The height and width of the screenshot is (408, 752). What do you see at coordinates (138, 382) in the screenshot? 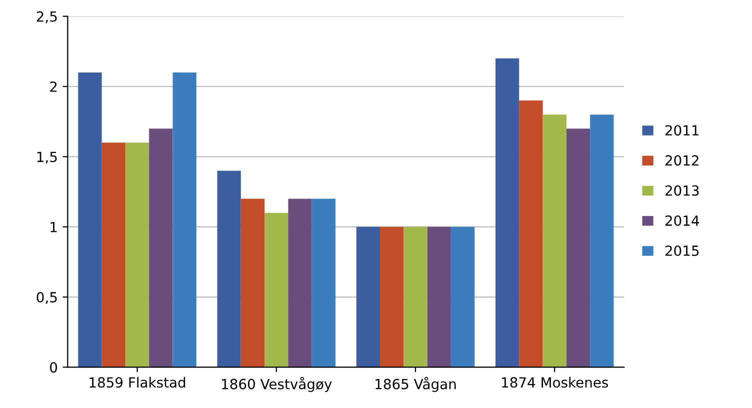
I see `x-tick-label: 1859 Flakstad` at bounding box center [138, 382].